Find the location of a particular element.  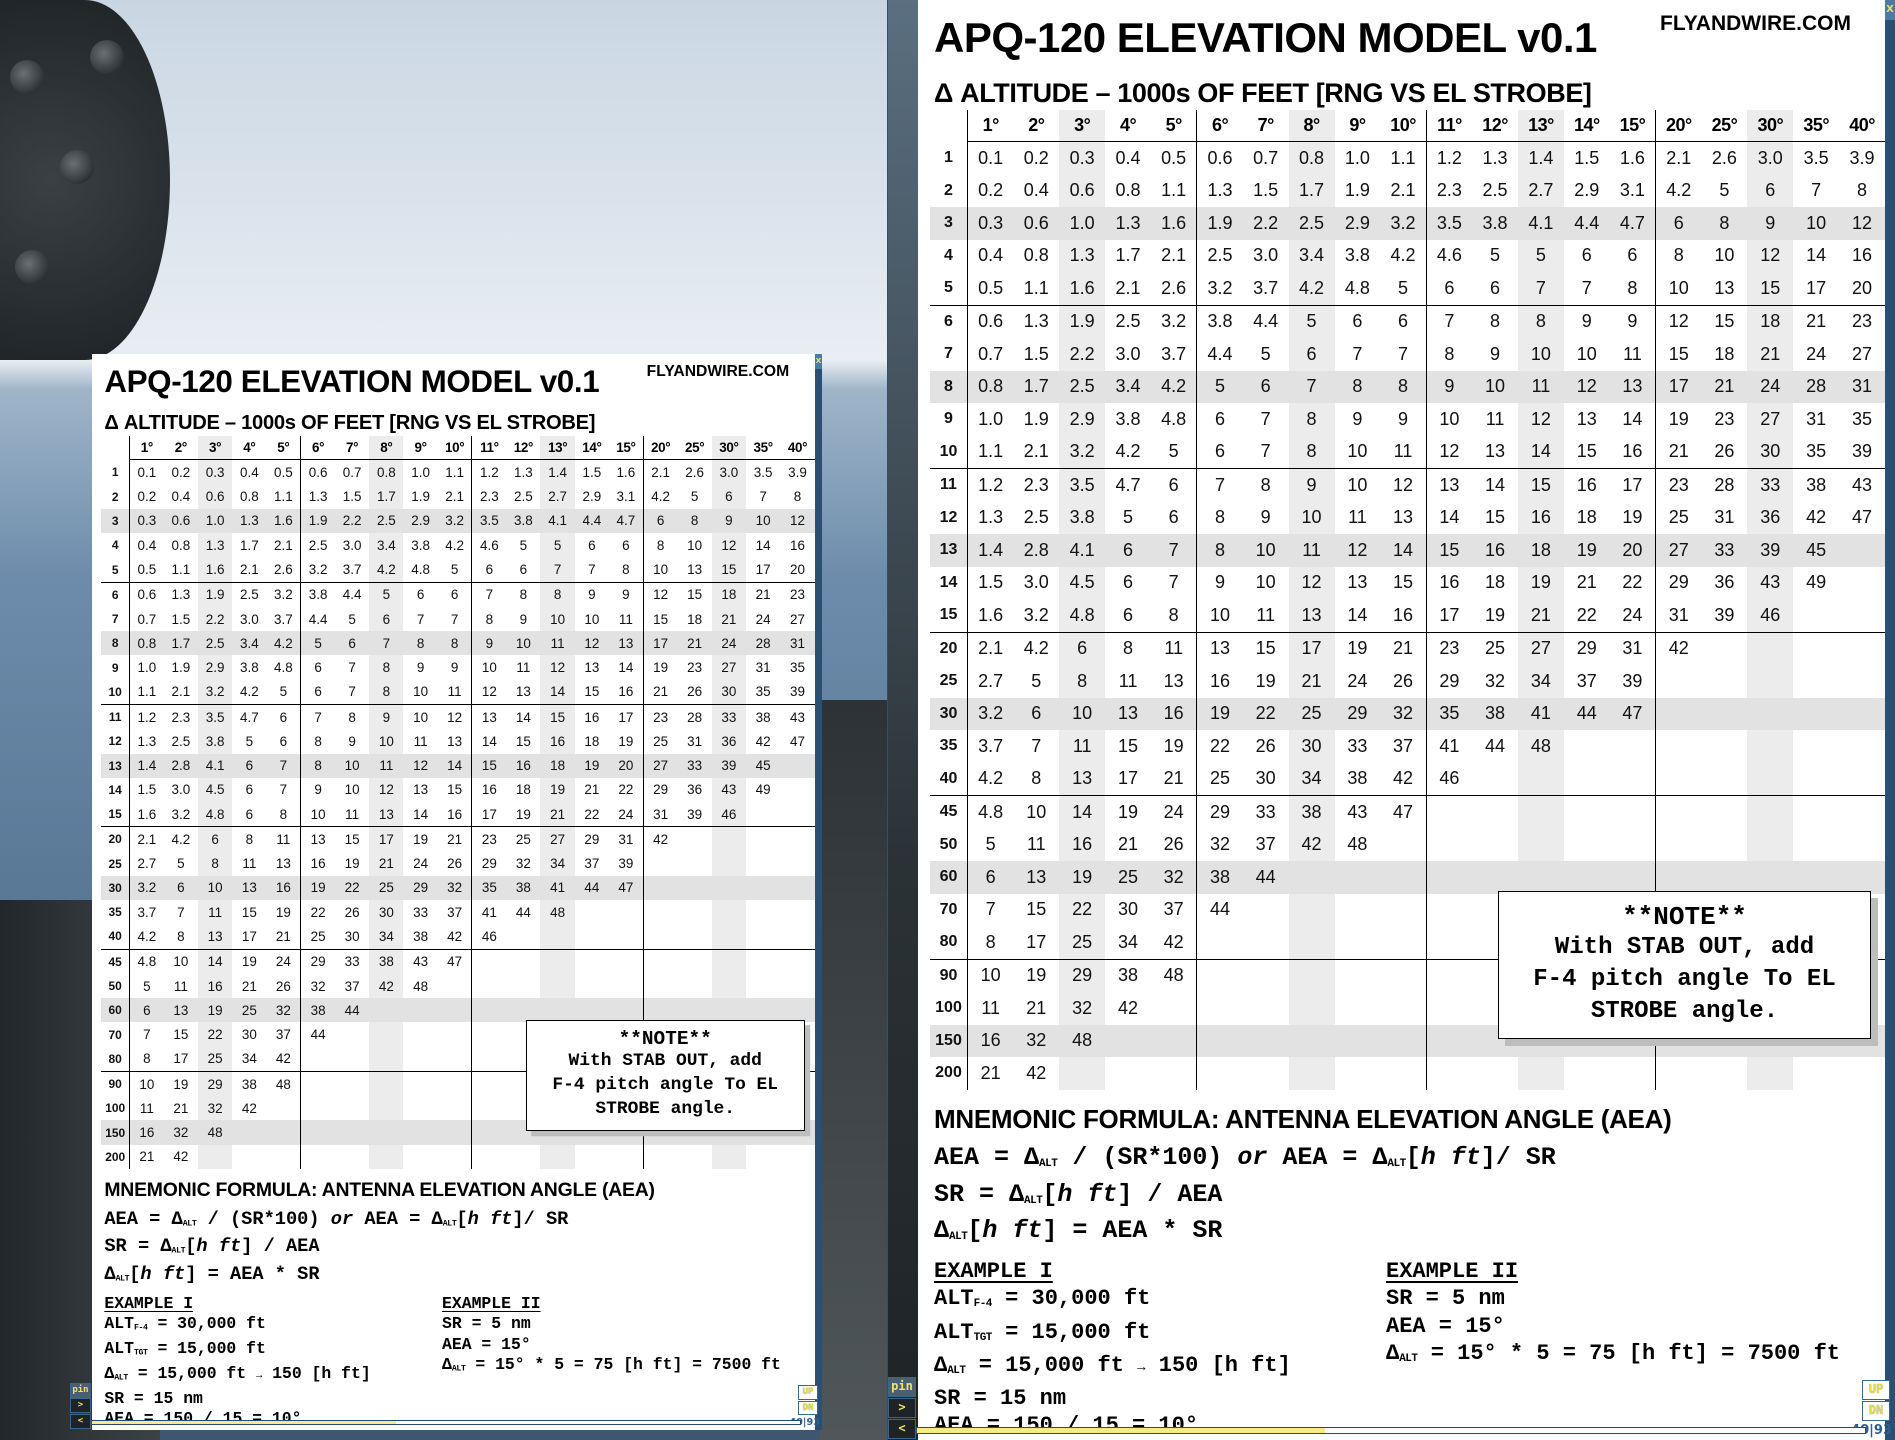

table-cell: 2.1 is located at coordinates (1036, 451).